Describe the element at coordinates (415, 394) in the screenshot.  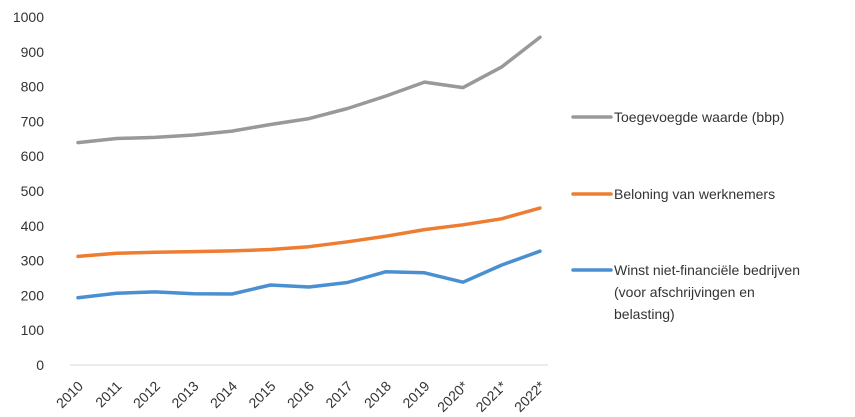
I see `x-tick-label: 2019` at that location.